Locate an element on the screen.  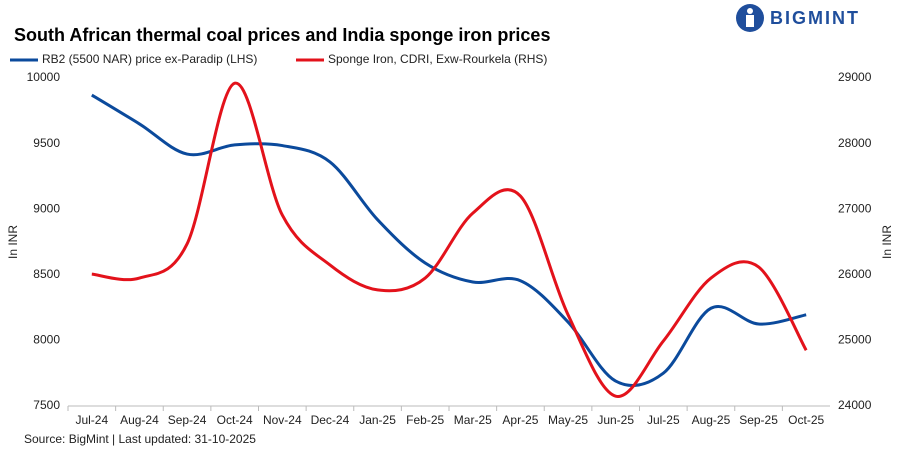
x-tick-label: Jul-24 is located at coordinates (91, 420).